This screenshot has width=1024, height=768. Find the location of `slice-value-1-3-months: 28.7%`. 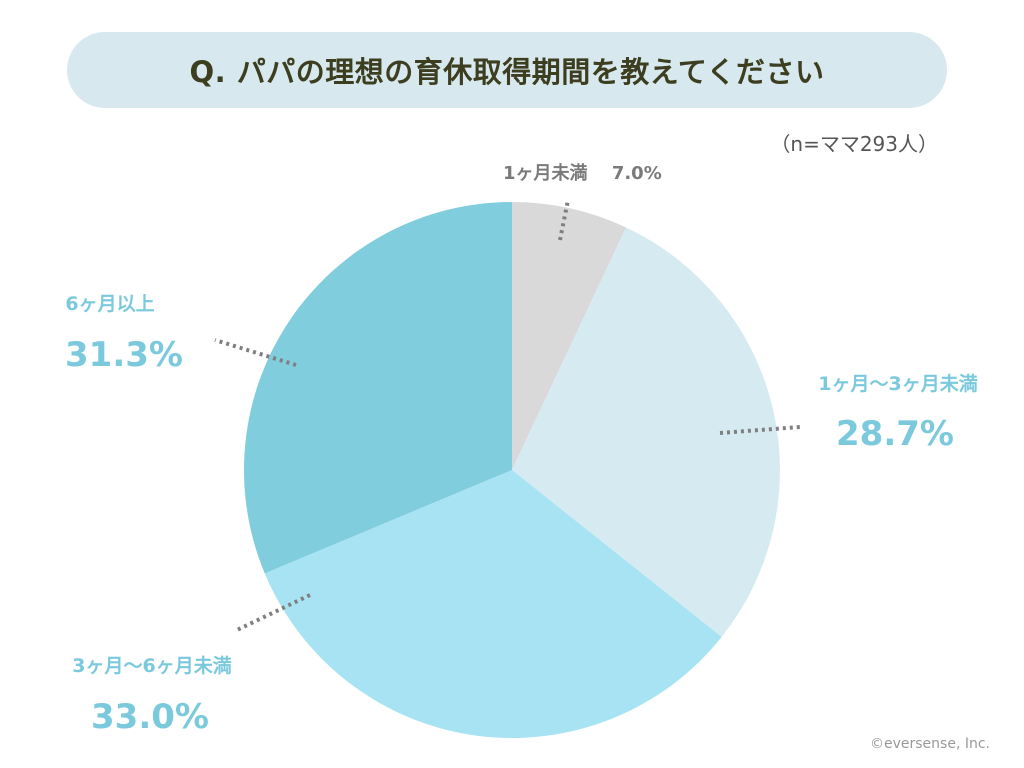

slice-value-1-3-months: 28.7% is located at coordinates (895, 434).